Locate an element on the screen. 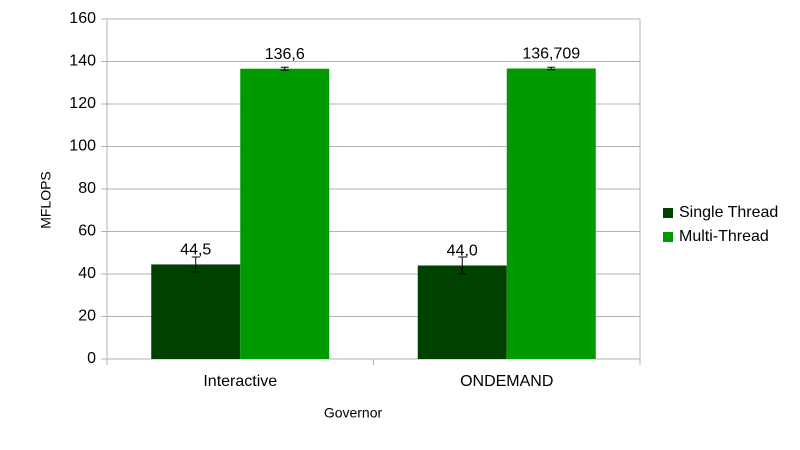 The image size is (800, 450). y-tick-label: 160 is located at coordinates (82, 18).